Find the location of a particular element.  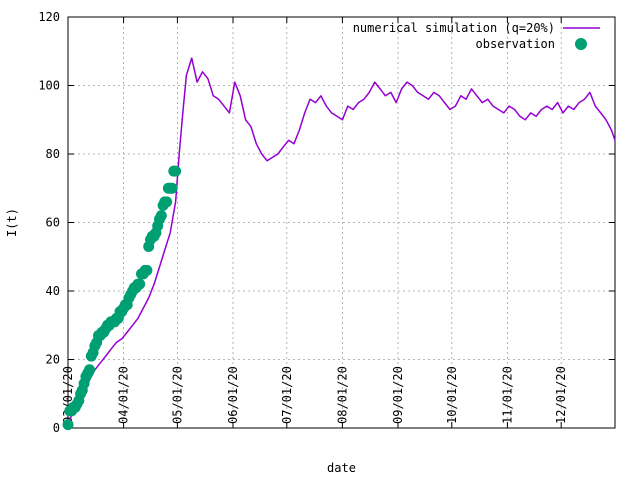

legend-label-simulation: numerical simulation (q=20%) is located at coordinates (454, 28).